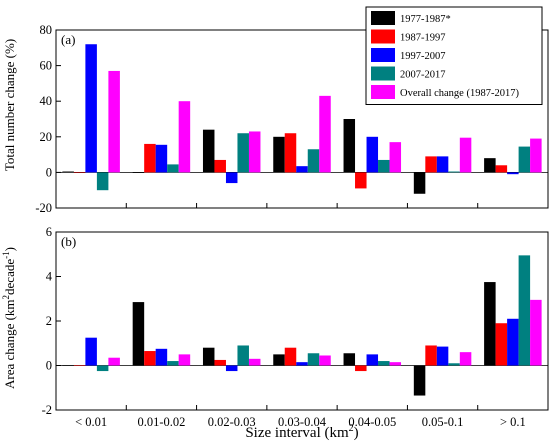  I want to click on x-tick-label: > 0.1, so click(513, 422).